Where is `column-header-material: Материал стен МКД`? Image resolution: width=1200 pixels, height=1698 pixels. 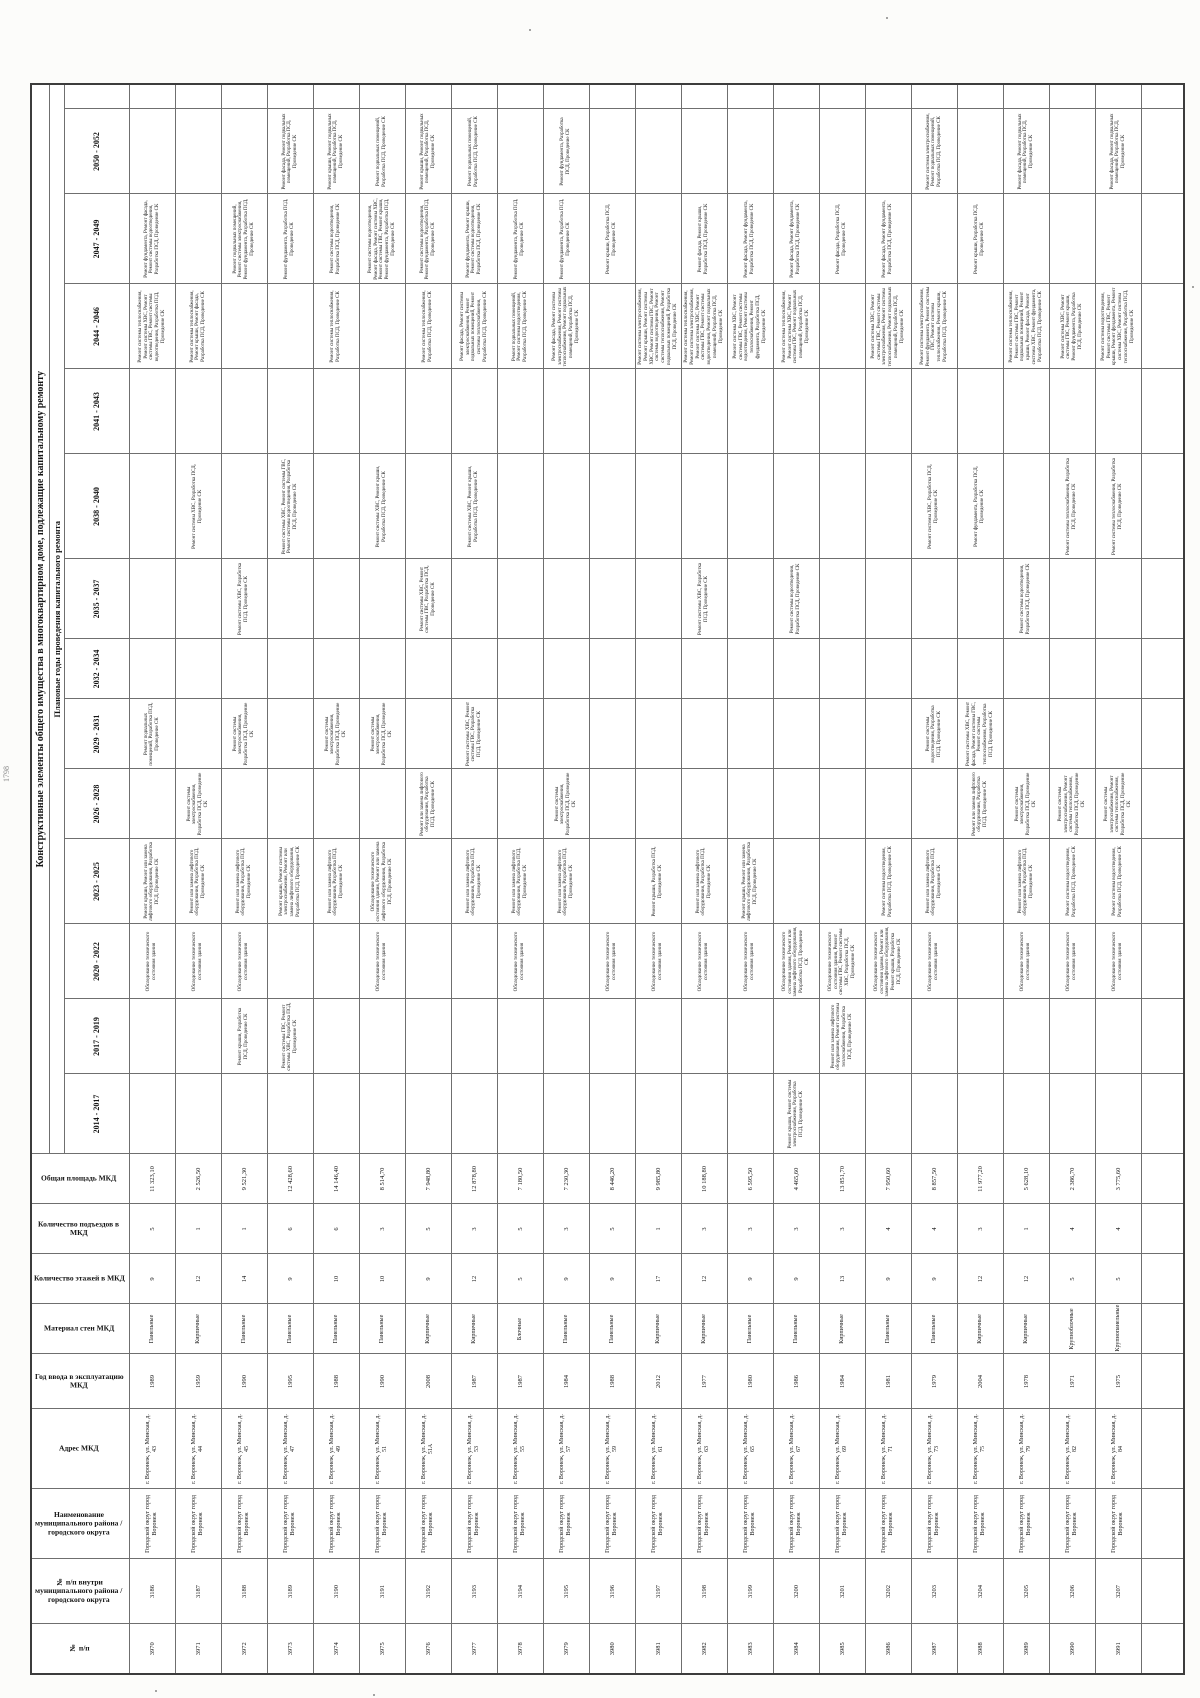
column-header-material: Материал стен МКД is located at coordinates (80, 1329).